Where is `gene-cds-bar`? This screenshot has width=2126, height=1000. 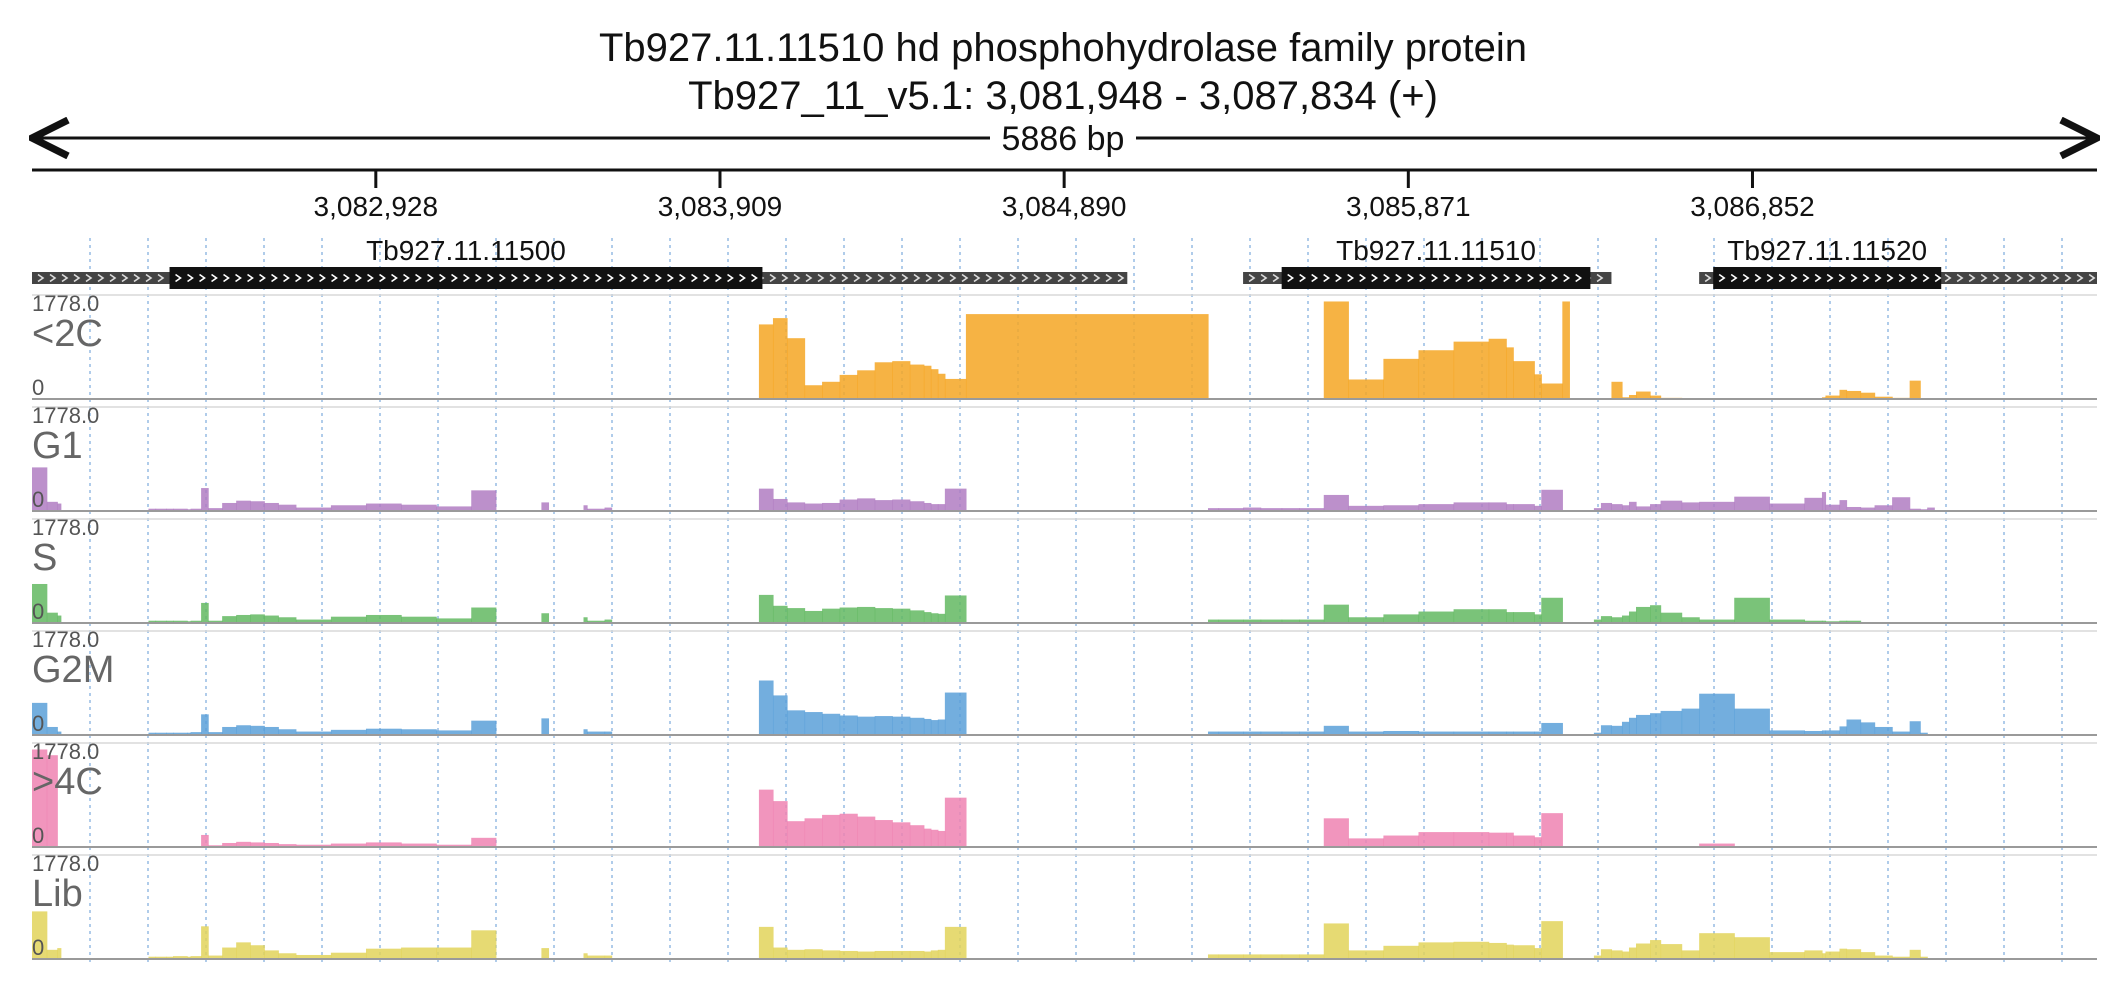 gene-cds-bar is located at coordinates (466, 278).